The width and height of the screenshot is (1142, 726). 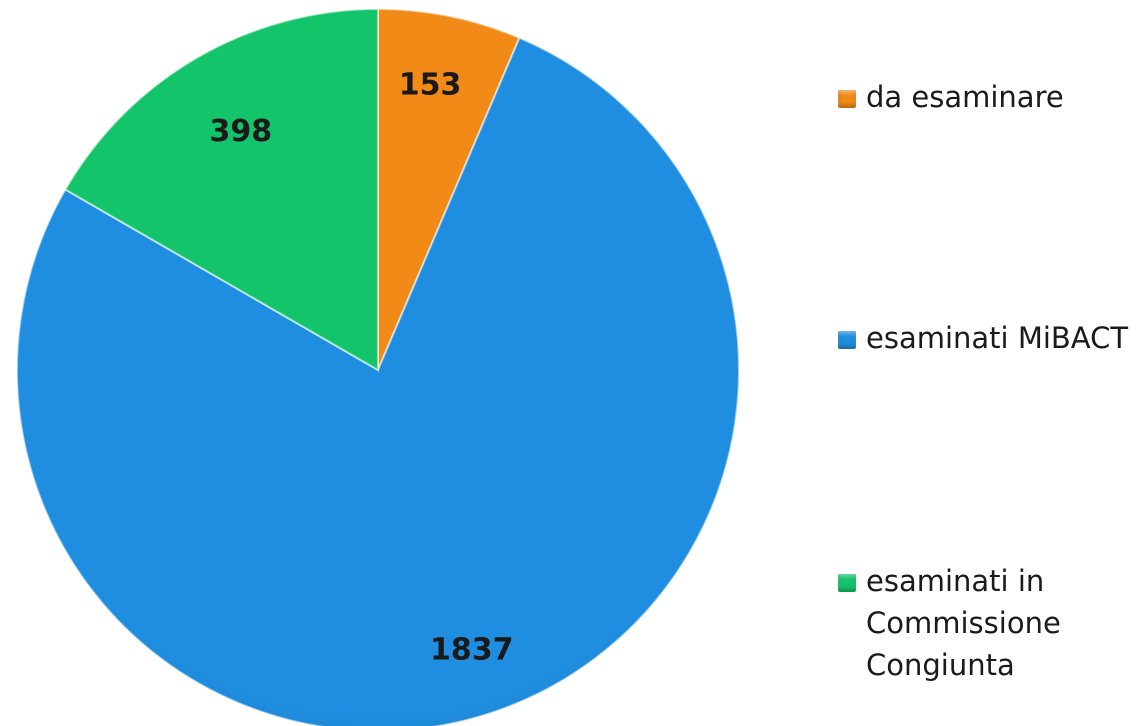 What do you see at coordinates (430, 84) in the screenshot?
I see `data-label-da-esaminare: 153` at bounding box center [430, 84].